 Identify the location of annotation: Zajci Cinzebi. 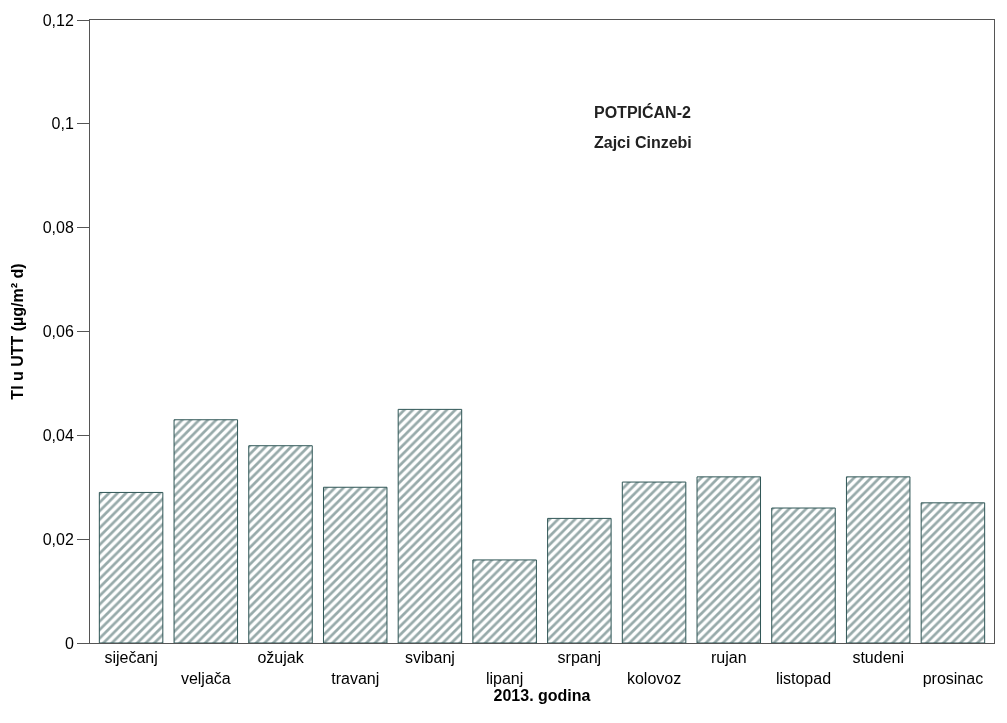
(643, 142).